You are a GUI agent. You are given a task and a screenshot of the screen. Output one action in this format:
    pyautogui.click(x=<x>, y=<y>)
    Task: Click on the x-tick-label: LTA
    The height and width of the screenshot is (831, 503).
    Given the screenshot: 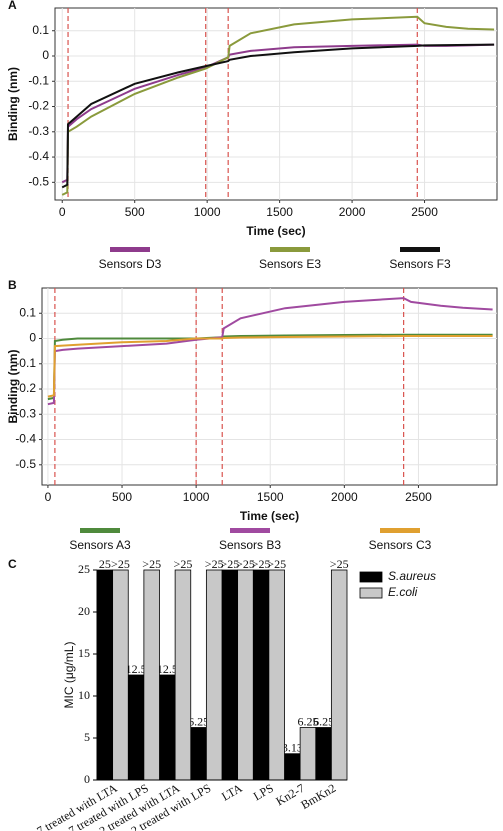 What is the action you would take?
    pyautogui.click(x=232, y=792)
    